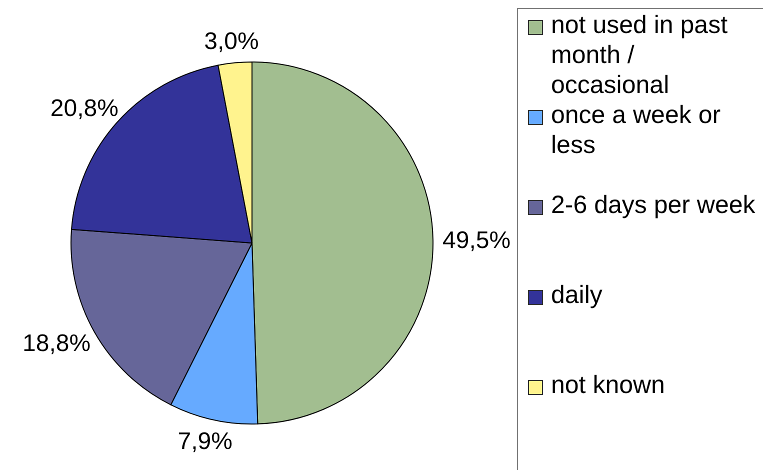 The height and width of the screenshot is (470, 763). Describe the element at coordinates (608, 385) in the screenshot. I see `legend-label: not known` at that location.